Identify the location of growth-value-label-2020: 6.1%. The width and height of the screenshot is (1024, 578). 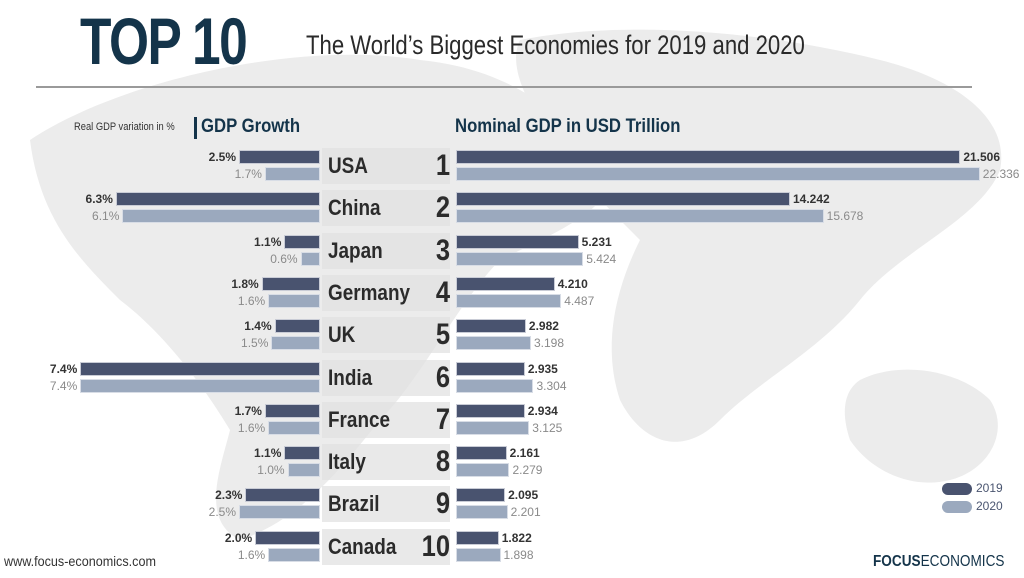
(106, 216).